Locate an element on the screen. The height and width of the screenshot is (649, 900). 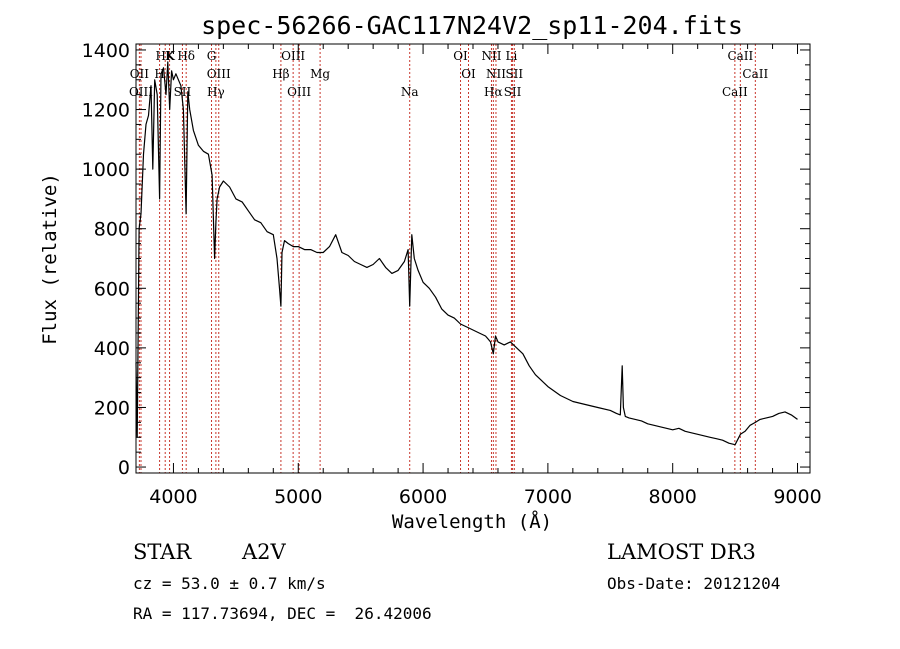
line-label-7: OIII is located at coordinates (219, 74).